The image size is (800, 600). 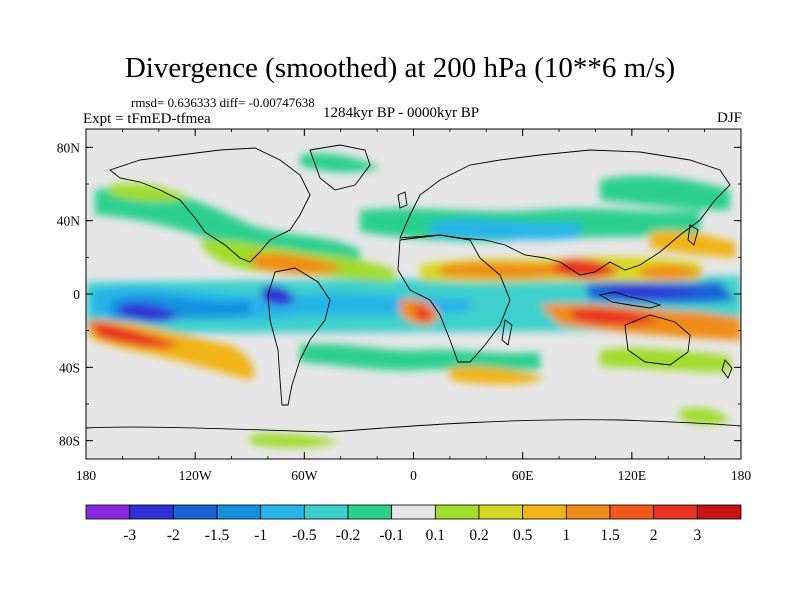 I want to click on coastline-greenland, so click(x=340, y=167).